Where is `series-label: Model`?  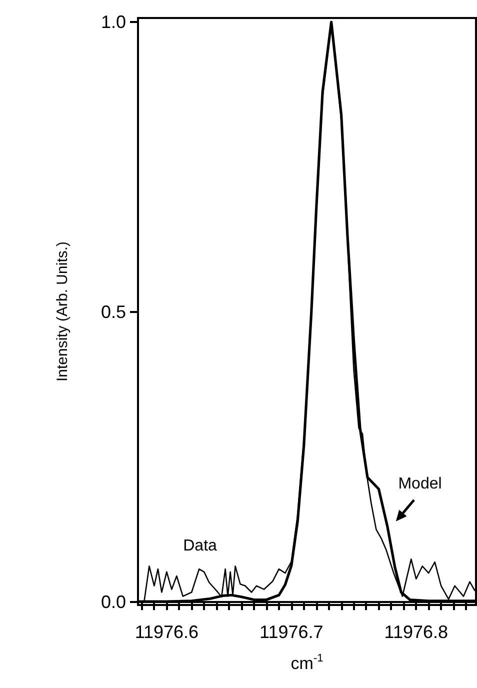 series-label: Model is located at coordinates (420, 484).